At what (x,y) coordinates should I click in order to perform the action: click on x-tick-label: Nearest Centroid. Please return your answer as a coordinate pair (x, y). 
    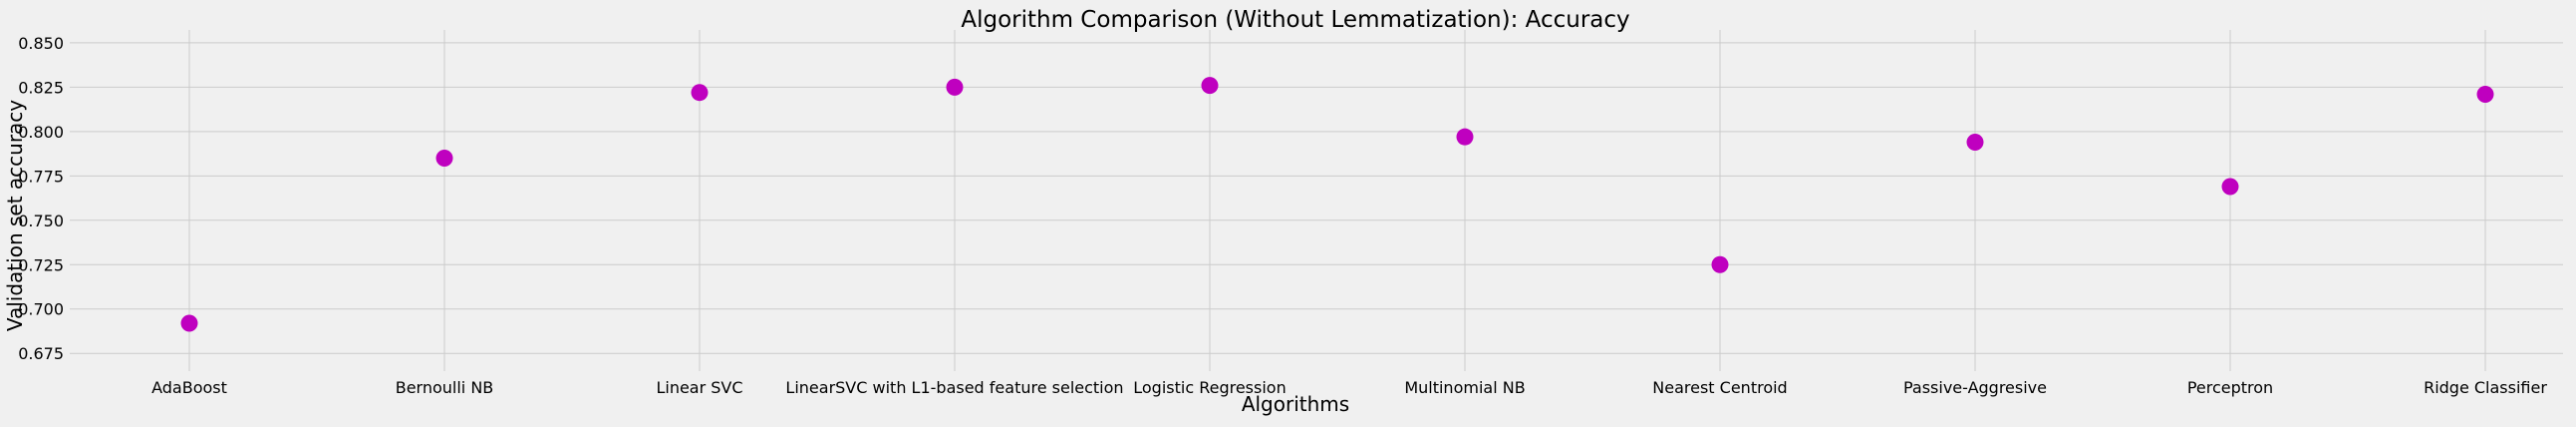
    Looking at the image, I should click on (1719, 387).